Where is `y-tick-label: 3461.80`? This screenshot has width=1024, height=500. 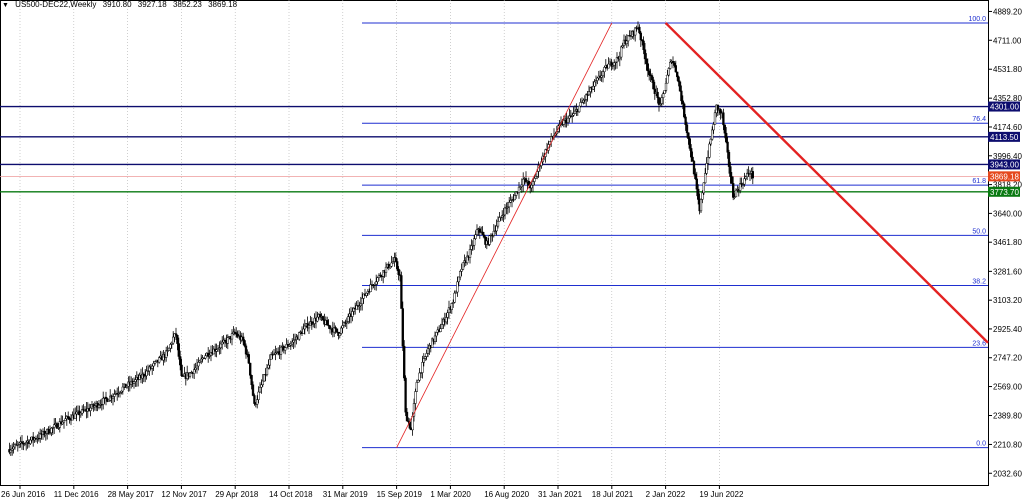
y-tick-label: 3461.80 is located at coordinates (1007, 242).